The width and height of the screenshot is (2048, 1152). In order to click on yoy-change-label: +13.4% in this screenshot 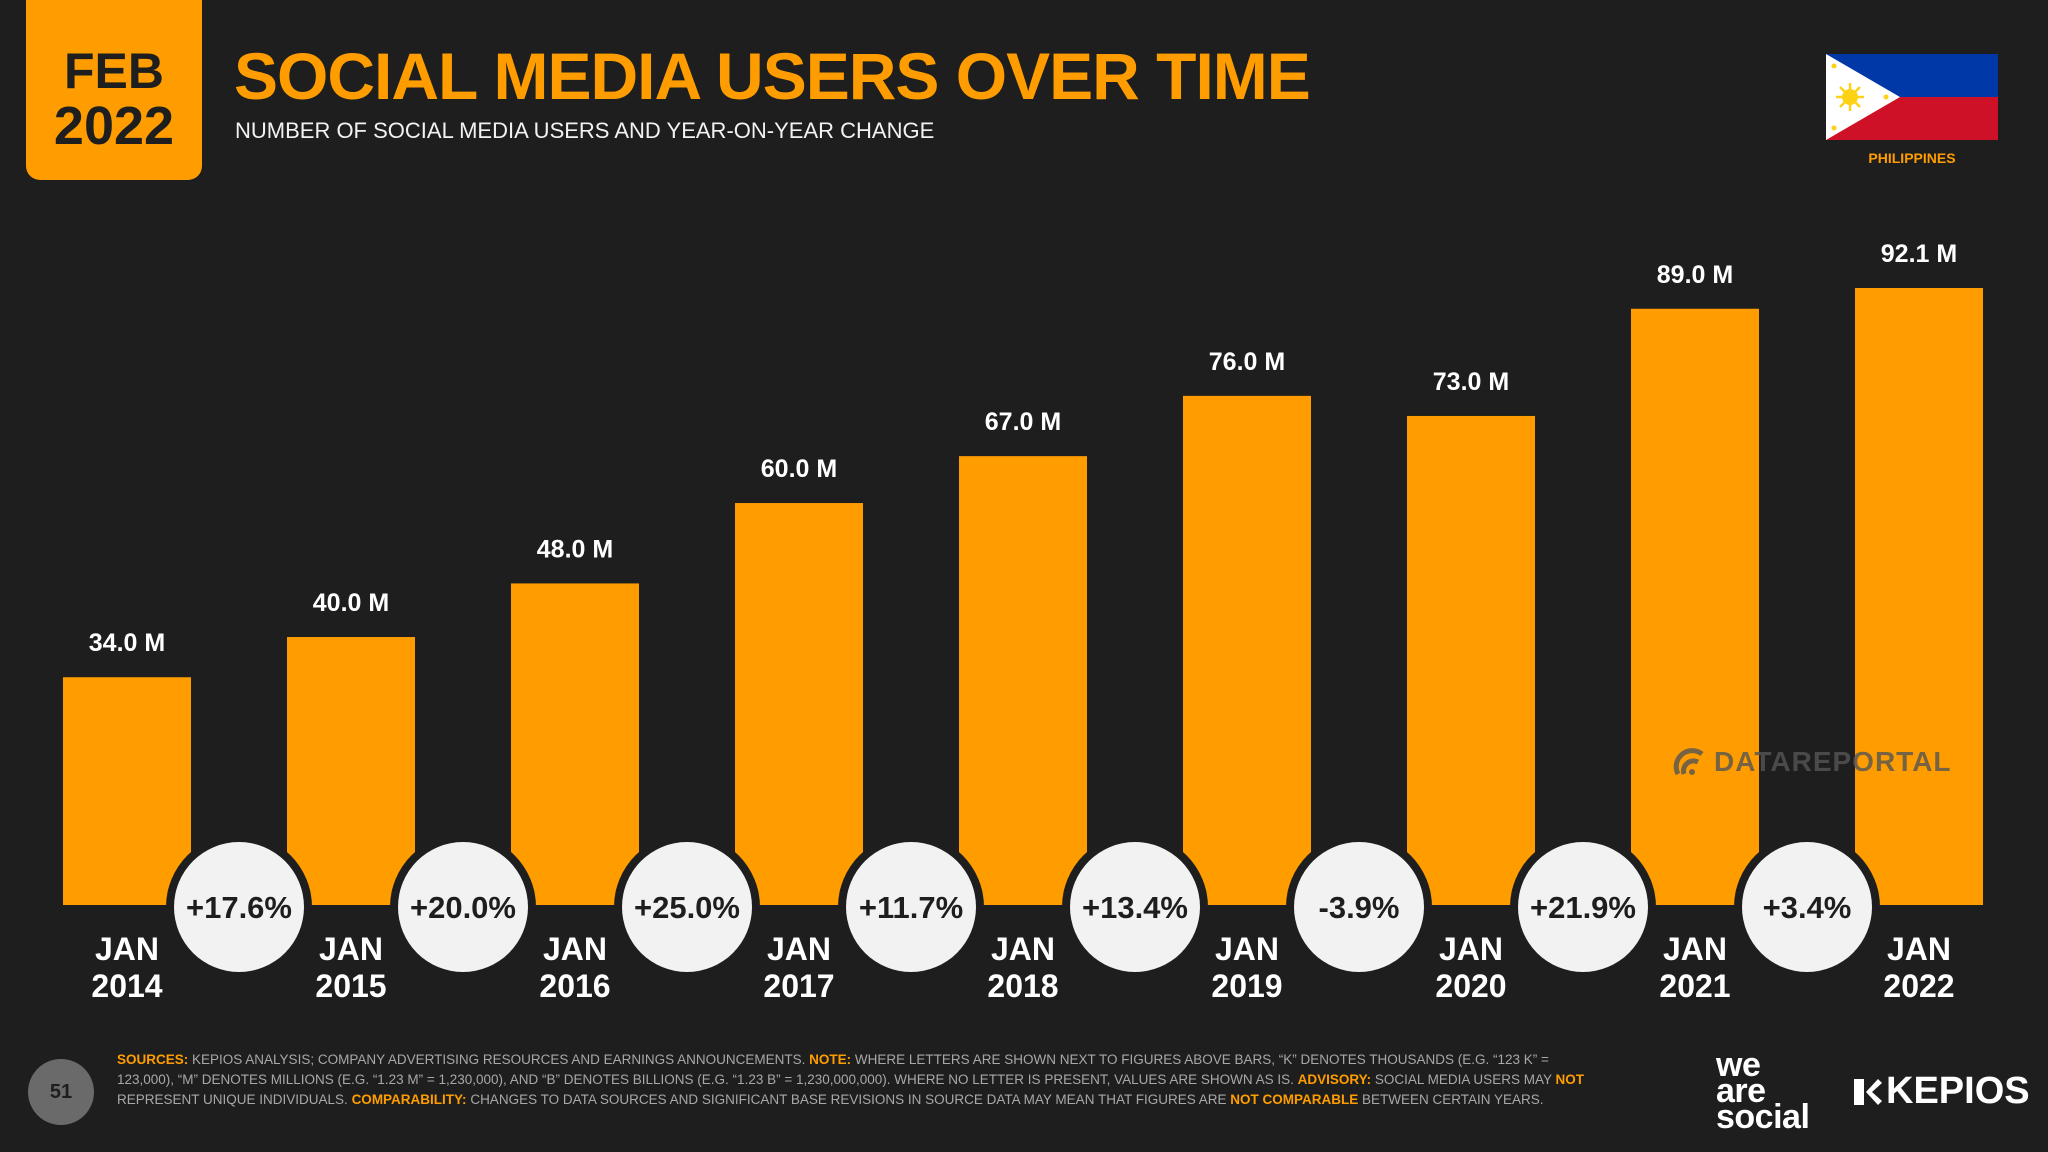, I will do `click(1135, 907)`.